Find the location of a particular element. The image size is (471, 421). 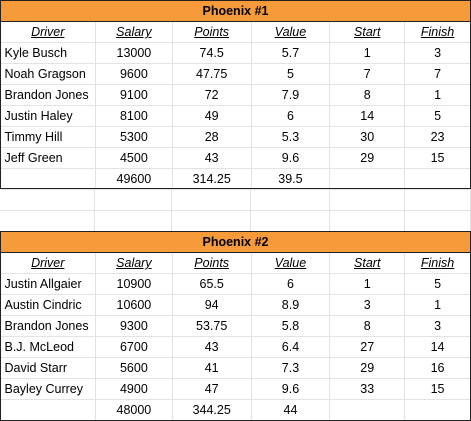

cell-points: 74.5 is located at coordinates (212, 53).